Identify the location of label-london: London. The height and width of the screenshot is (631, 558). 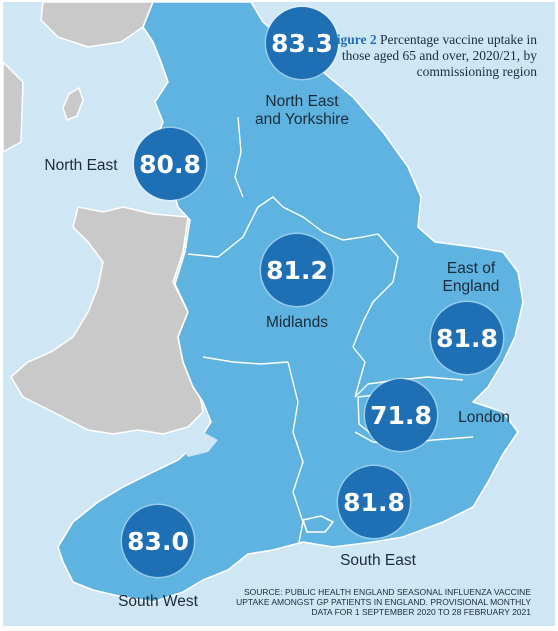
(484, 417).